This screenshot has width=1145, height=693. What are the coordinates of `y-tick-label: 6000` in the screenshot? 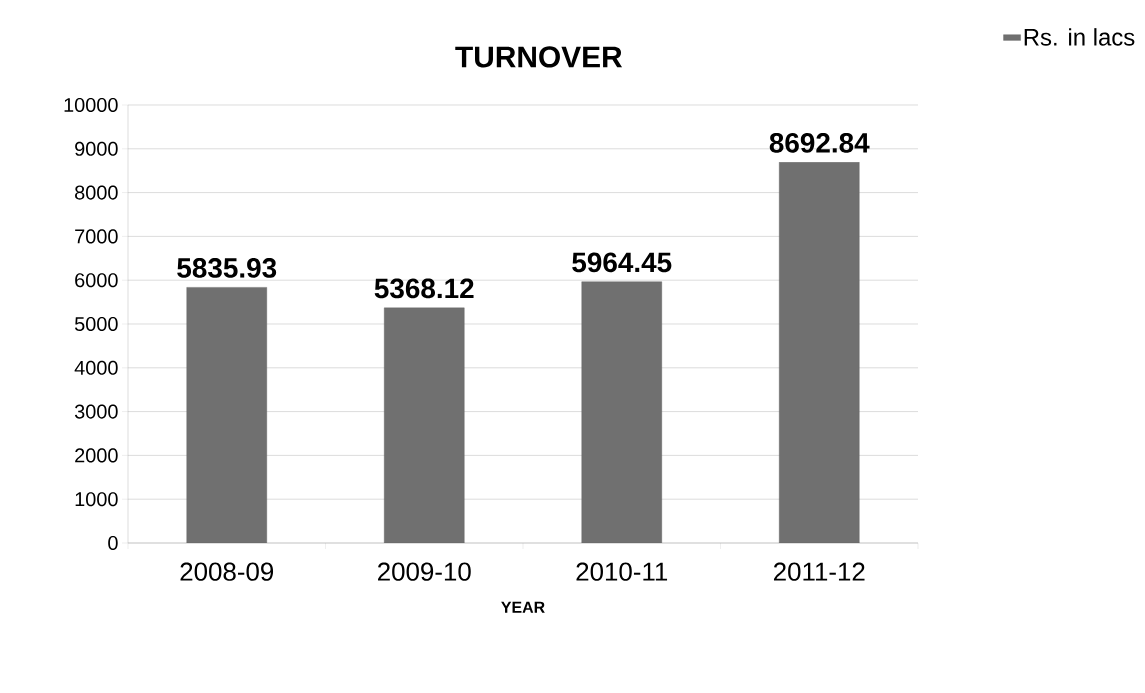 It's located at (96, 280).